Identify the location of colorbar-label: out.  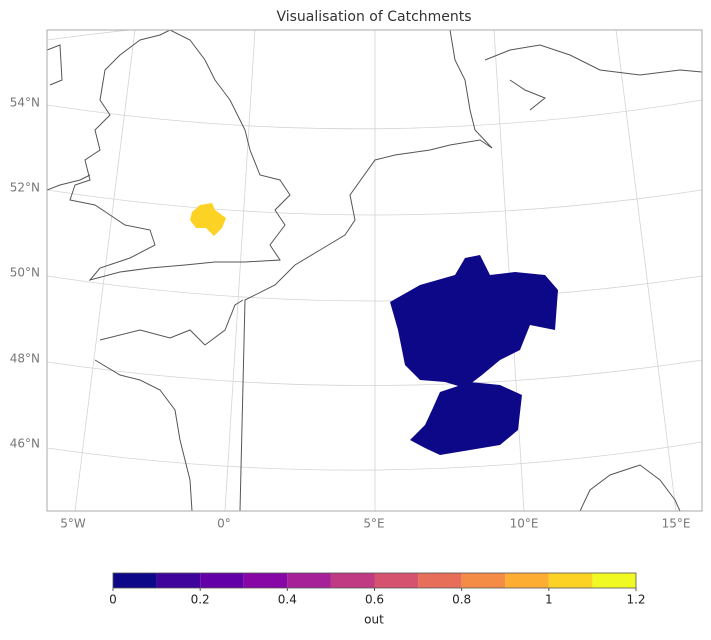
(374, 620).